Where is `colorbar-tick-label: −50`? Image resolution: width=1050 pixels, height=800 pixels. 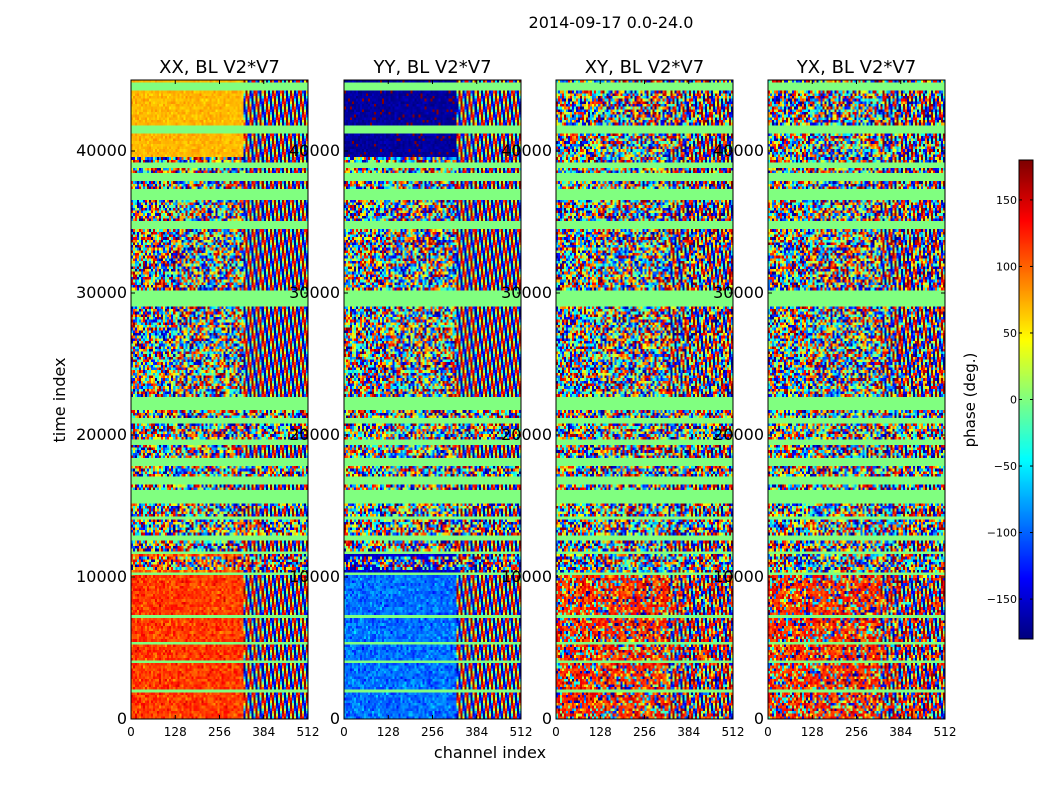
colorbar-tick-label: −50 is located at coordinates (1005, 466).